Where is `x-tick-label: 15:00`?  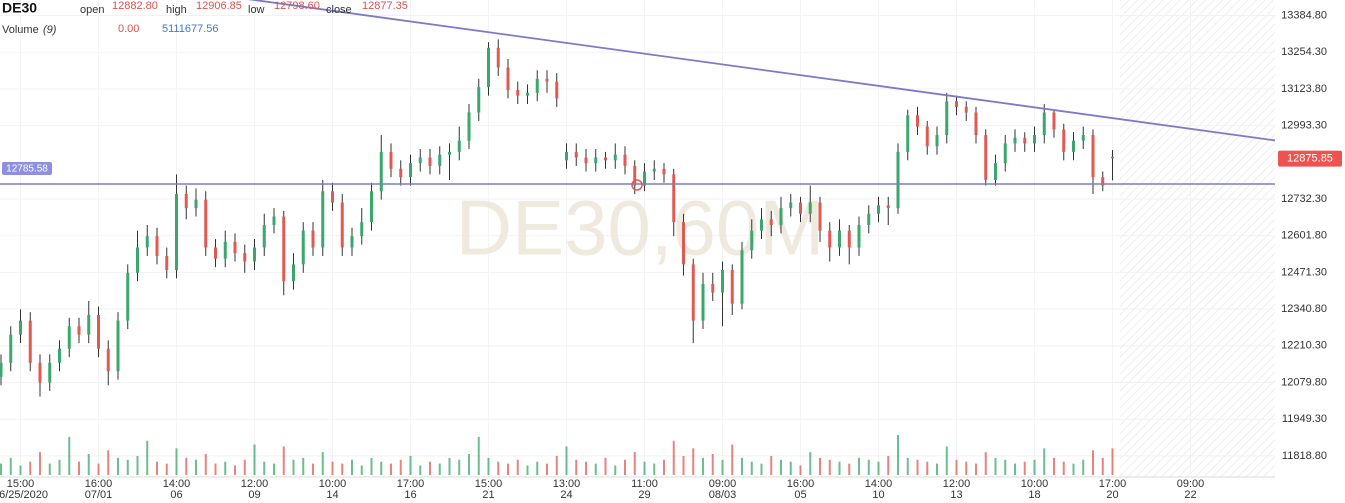 x-tick-label: 15:00 is located at coordinates (21, 484).